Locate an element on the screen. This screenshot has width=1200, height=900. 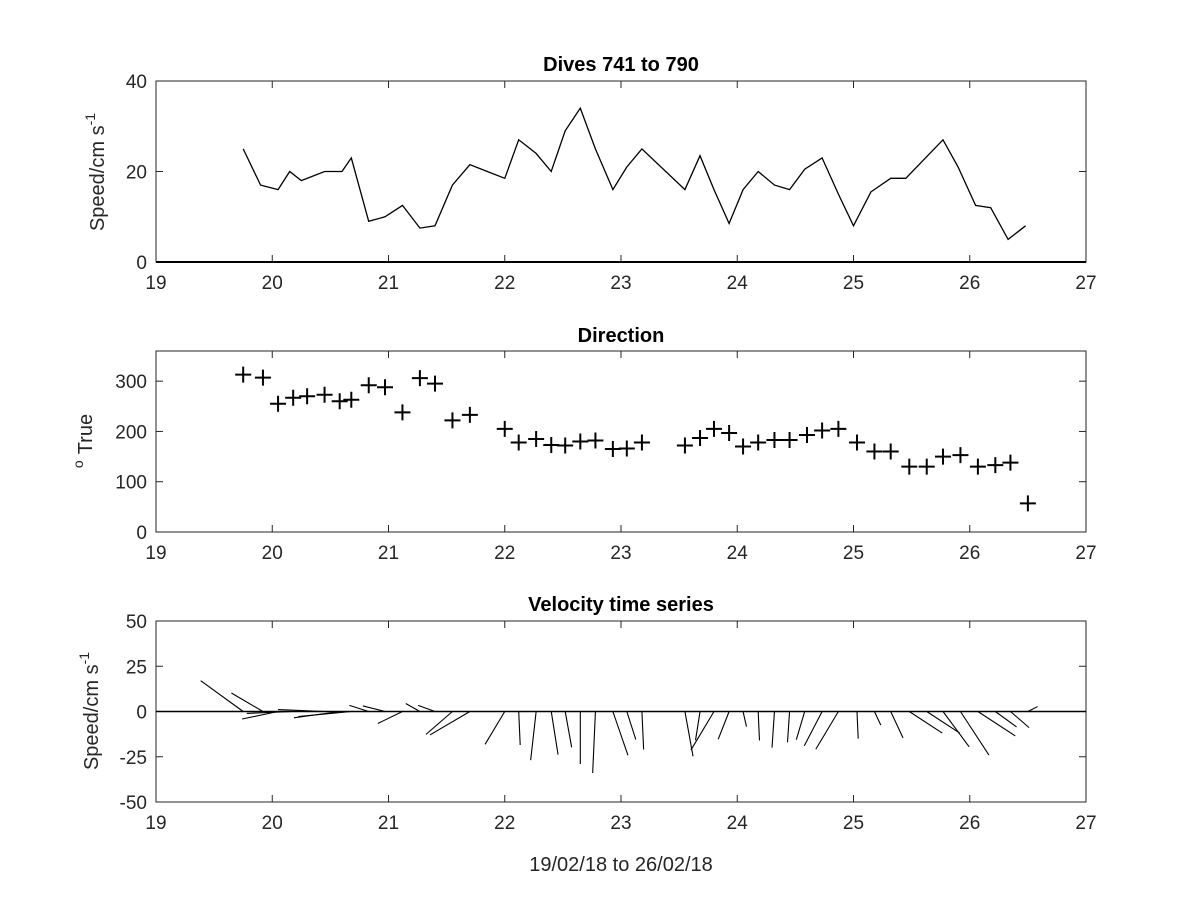
direction-x-tick-label: 27 is located at coordinates (1085, 553).